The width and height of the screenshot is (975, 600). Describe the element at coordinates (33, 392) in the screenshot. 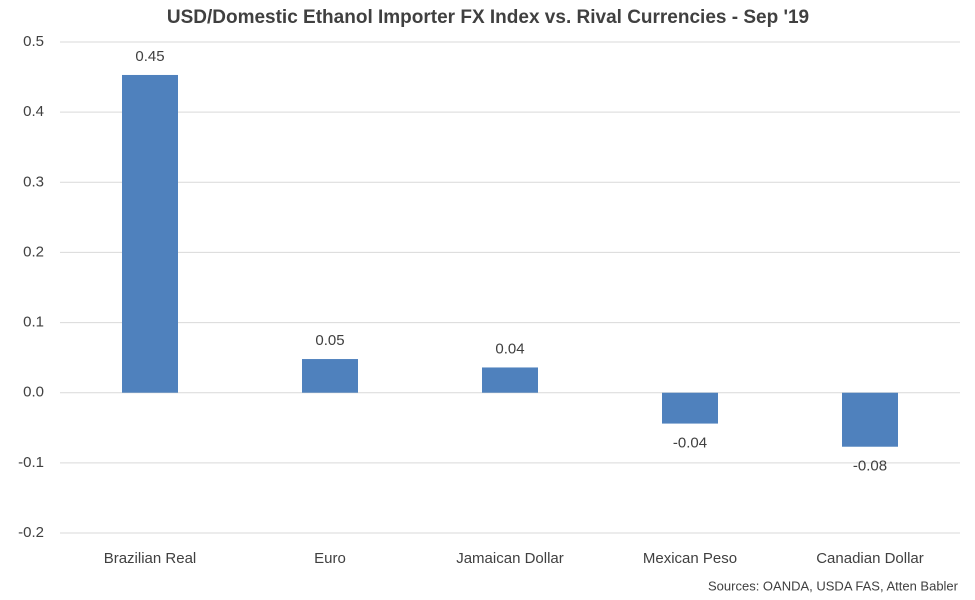

I see `y-tick-label: 0.0` at that location.